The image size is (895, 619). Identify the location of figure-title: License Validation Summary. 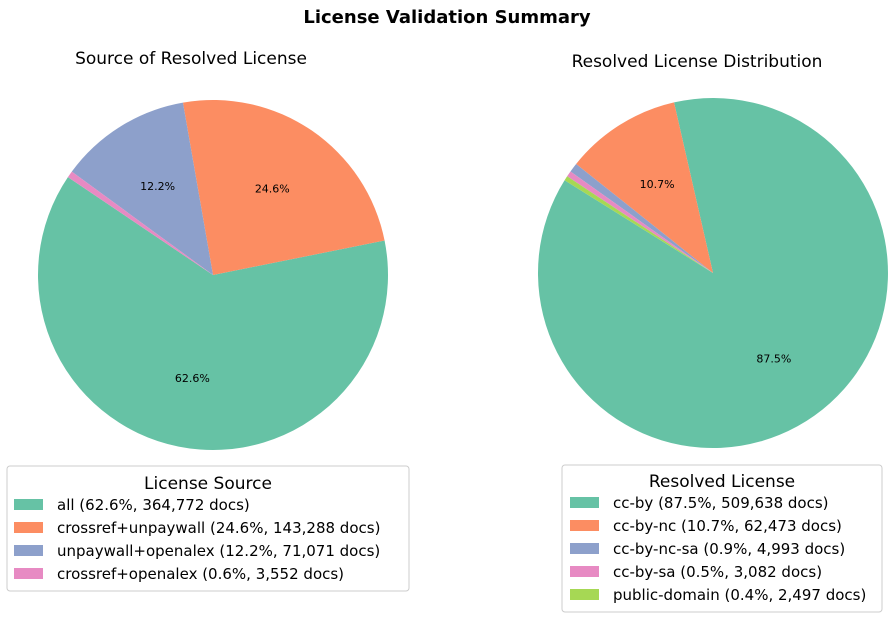
(447, 17).